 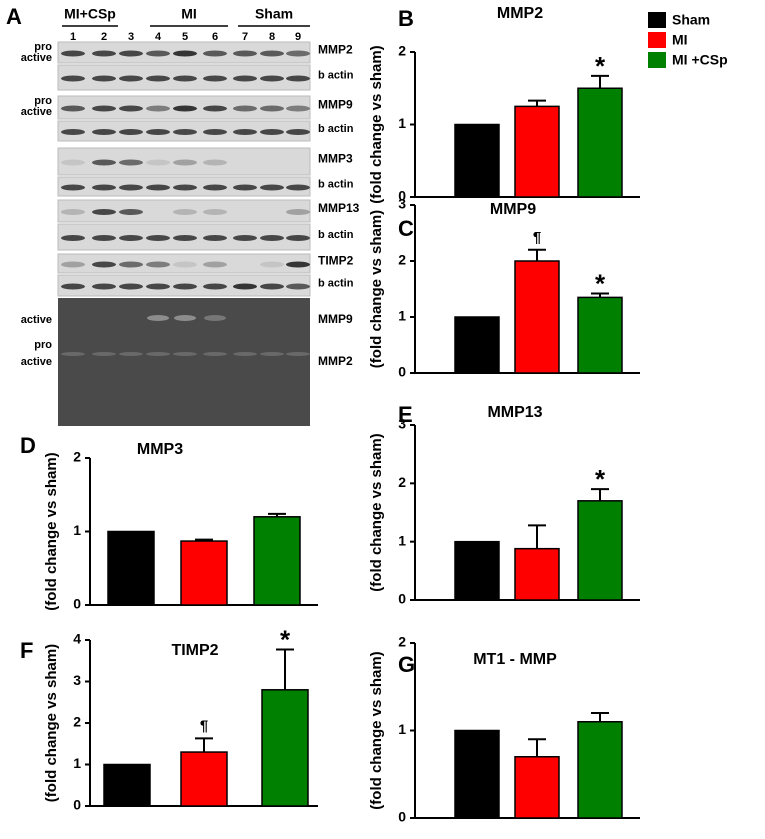 What do you see at coordinates (28, 445) in the screenshot?
I see `panel-letter: D` at bounding box center [28, 445].